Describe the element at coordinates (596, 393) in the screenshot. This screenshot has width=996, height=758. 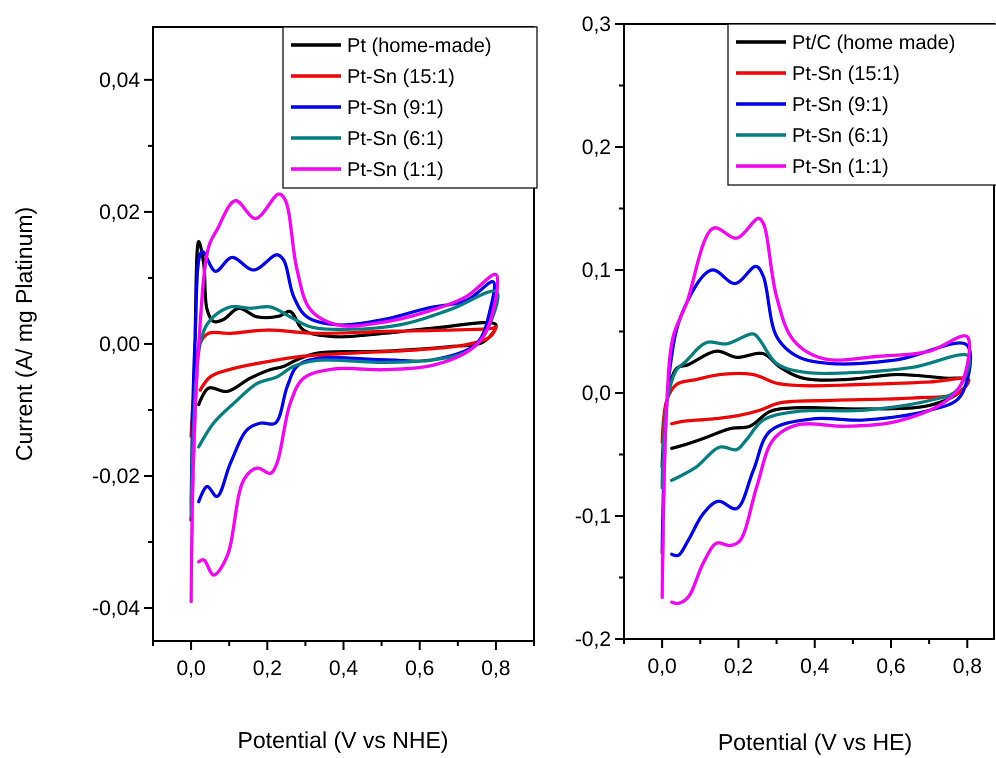
I see `y-tick-label: 0,0` at that location.